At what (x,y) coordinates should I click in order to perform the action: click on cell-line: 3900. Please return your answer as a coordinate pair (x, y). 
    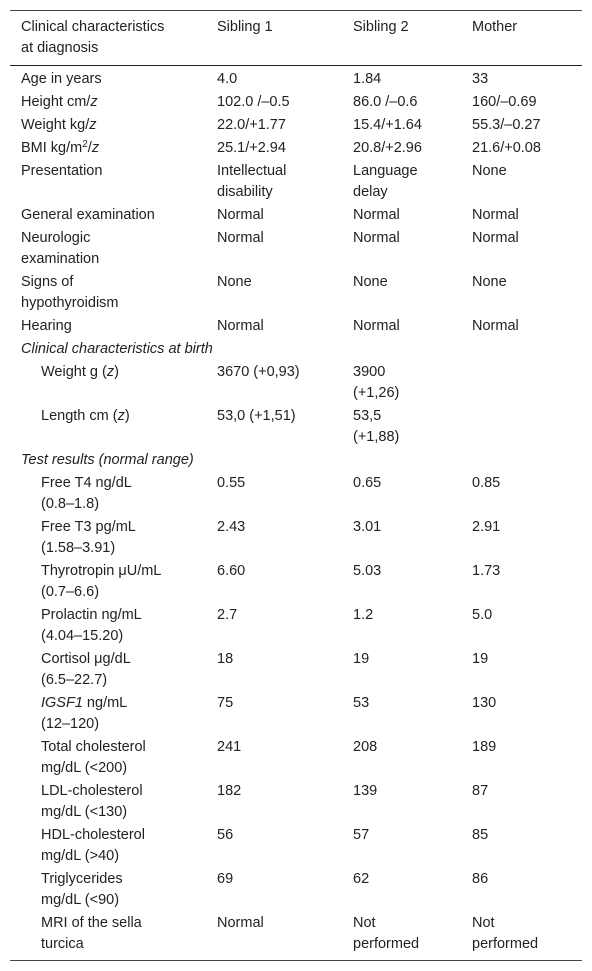
    Looking at the image, I should click on (407, 372).